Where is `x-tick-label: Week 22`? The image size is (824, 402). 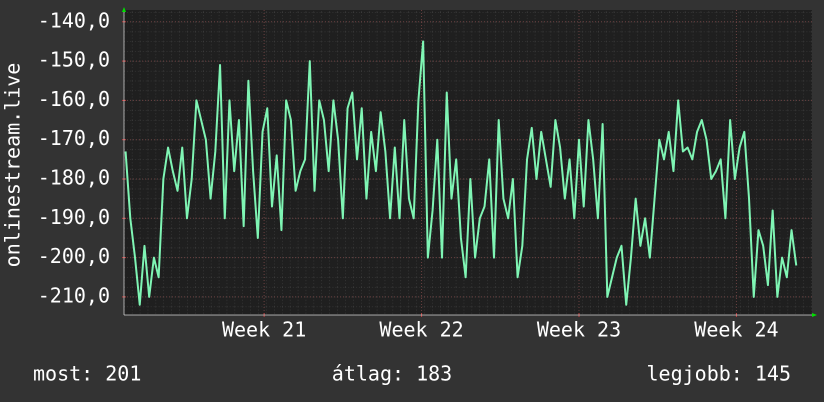 x-tick-label: Week 22 is located at coordinates (421, 330).